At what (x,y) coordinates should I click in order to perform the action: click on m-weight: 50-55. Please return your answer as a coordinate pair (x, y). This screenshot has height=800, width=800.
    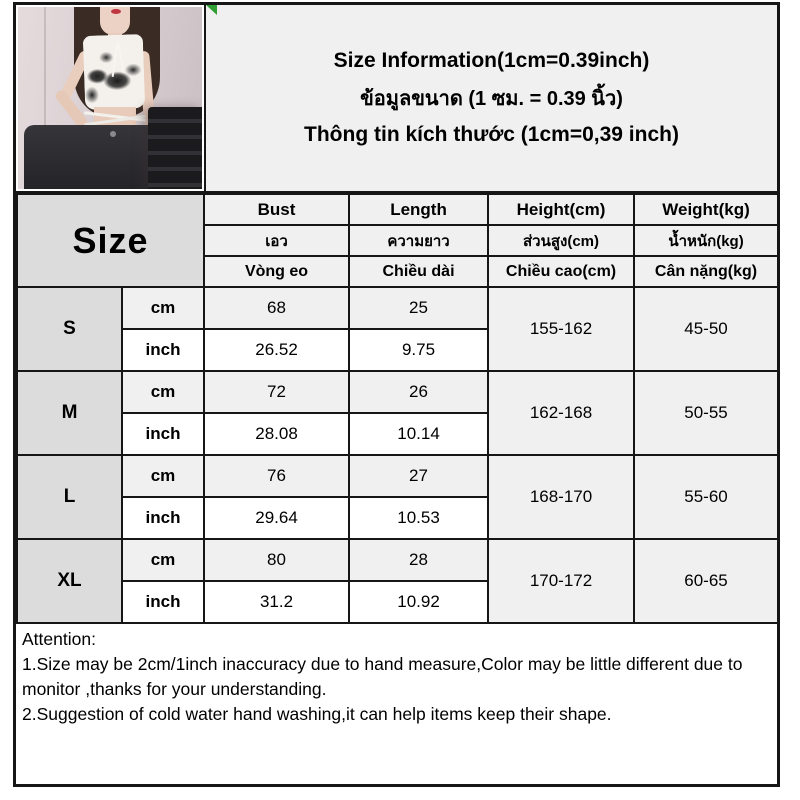
    Looking at the image, I should click on (706, 413).